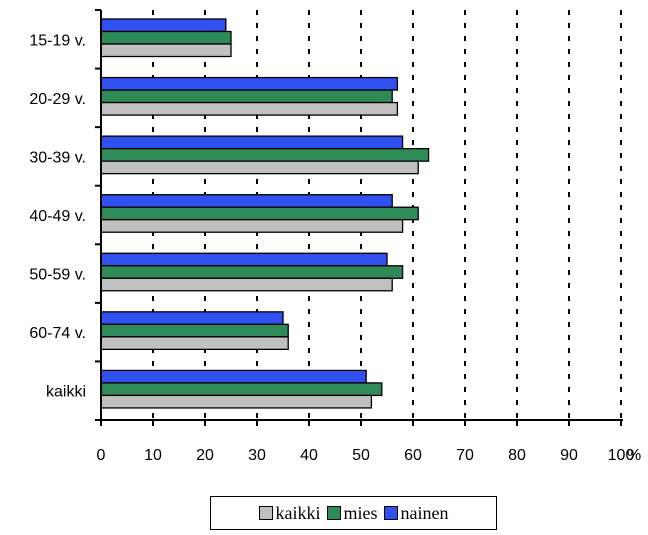 The image size is (648, 535). Describe the element at coordinates (57, 157) in the screenshot. I see `y-tick-label-2: 30-39 v.` at that location.